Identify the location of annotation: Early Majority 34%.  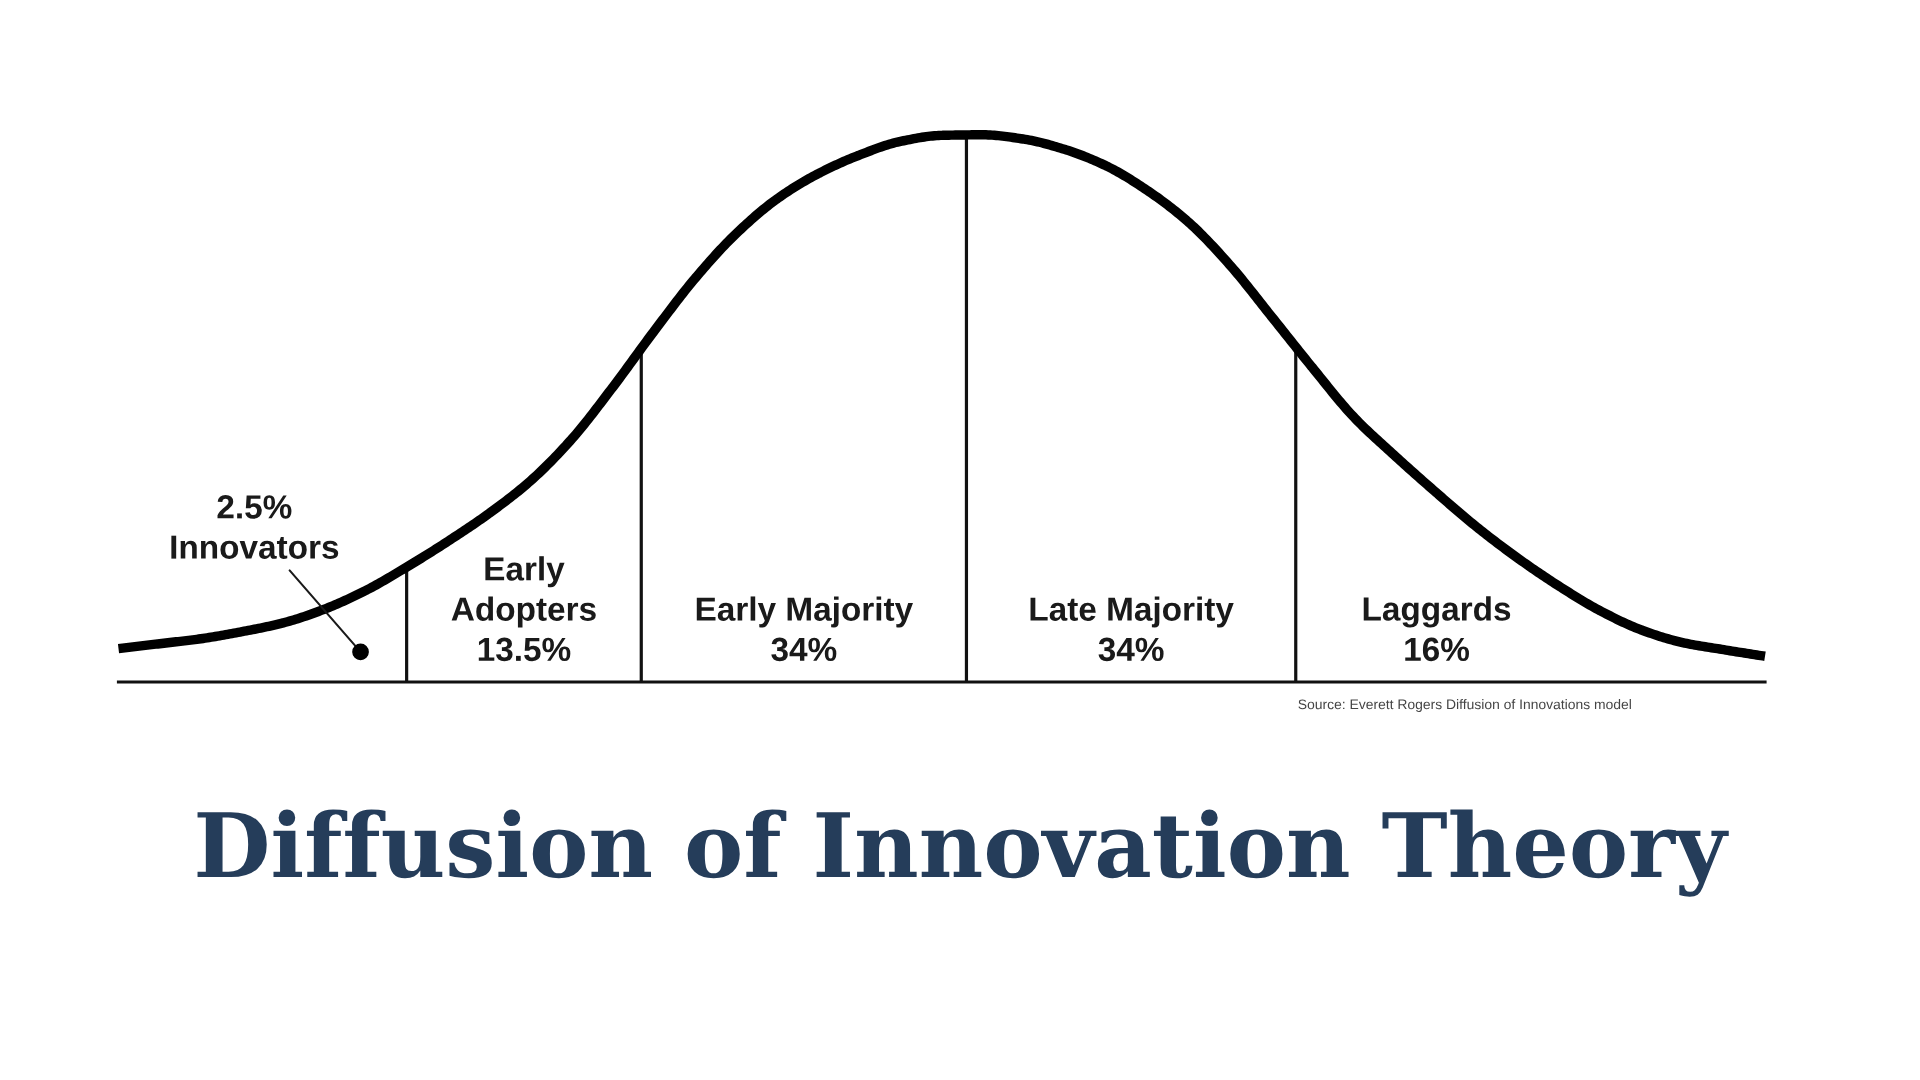
(804, 629).